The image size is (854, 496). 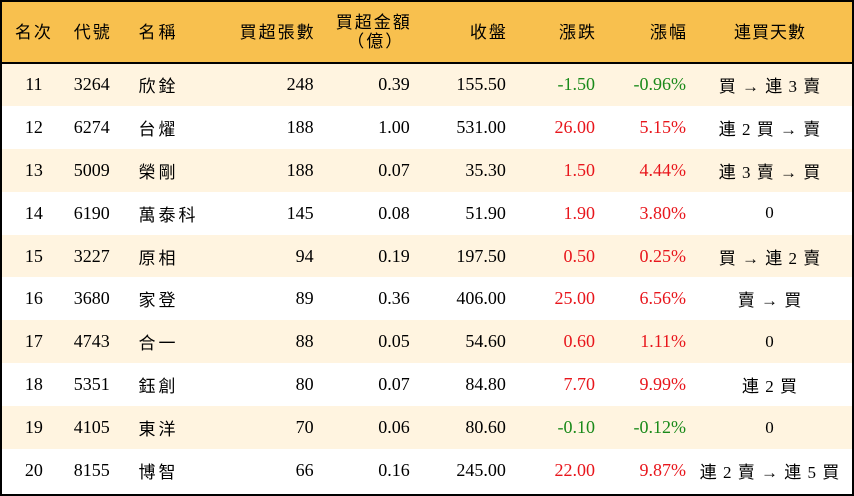 What do you see at coordinates (304, 298) in the screenshot?
I see `cell-net-buy-lots: 89` at bounding box center [304, 298].